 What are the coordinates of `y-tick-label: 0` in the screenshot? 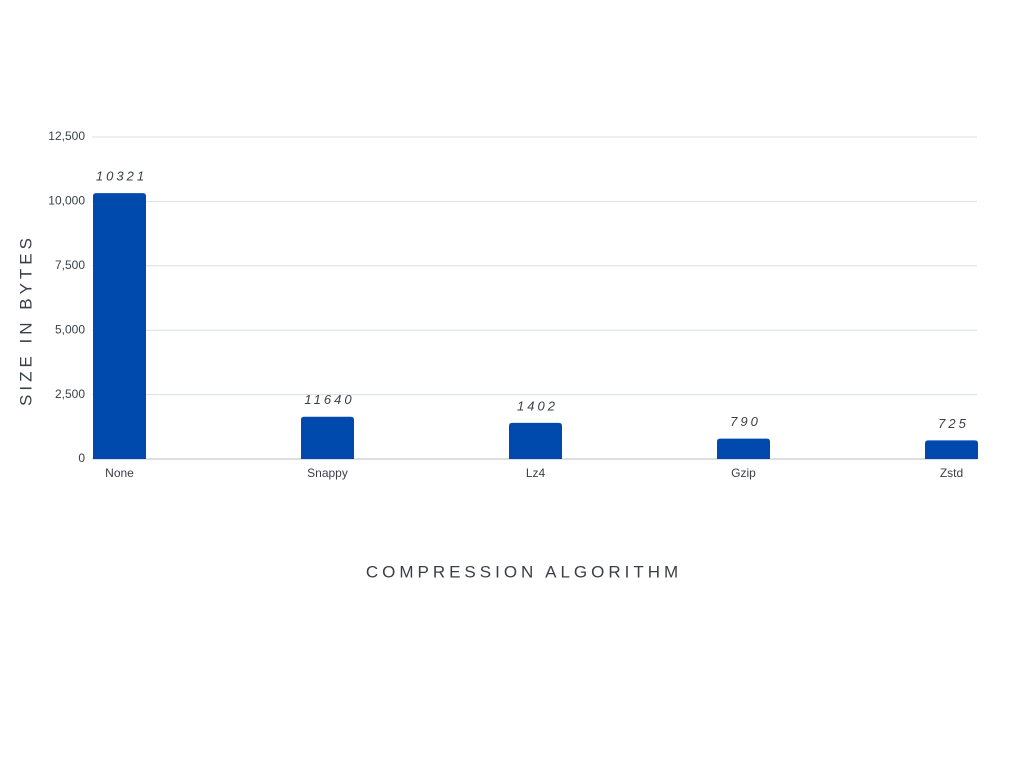 It's located at (81, 458).